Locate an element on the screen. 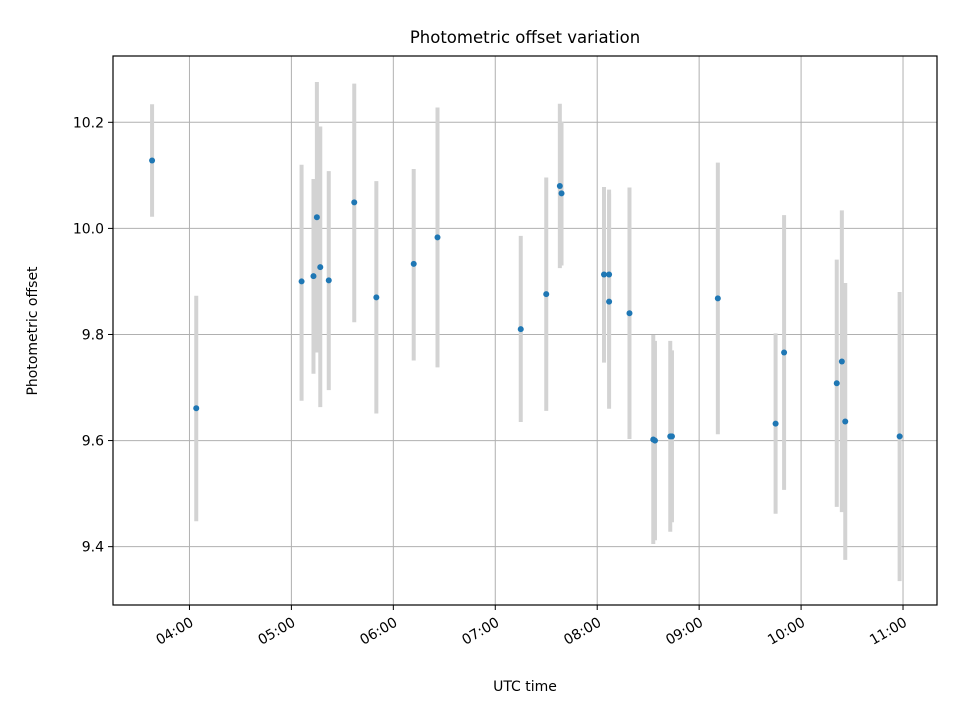 The width and height of the screenshot is (960, 720). y-tick-label: 9.4 is located at coordinates (93, 548).